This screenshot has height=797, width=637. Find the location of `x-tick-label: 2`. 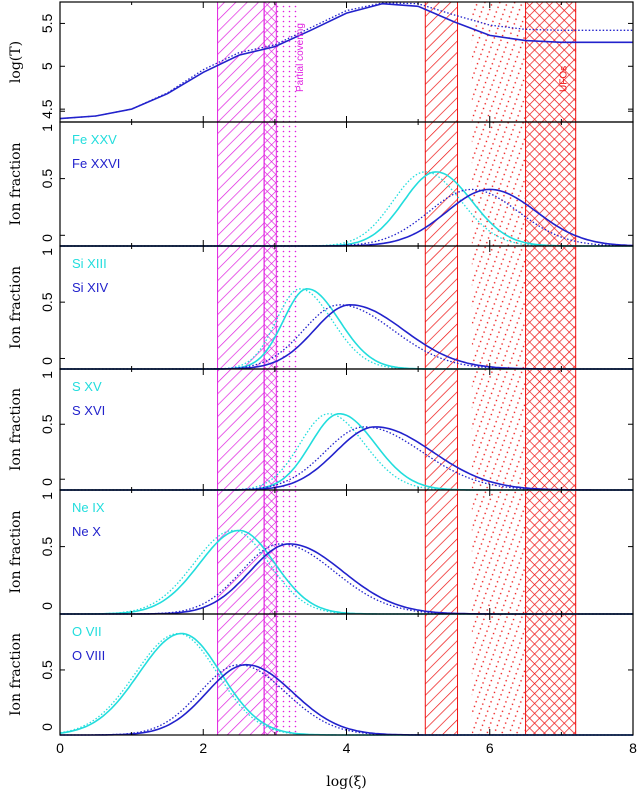

x-tick-label: 2 is located at coordinates (203, 748).